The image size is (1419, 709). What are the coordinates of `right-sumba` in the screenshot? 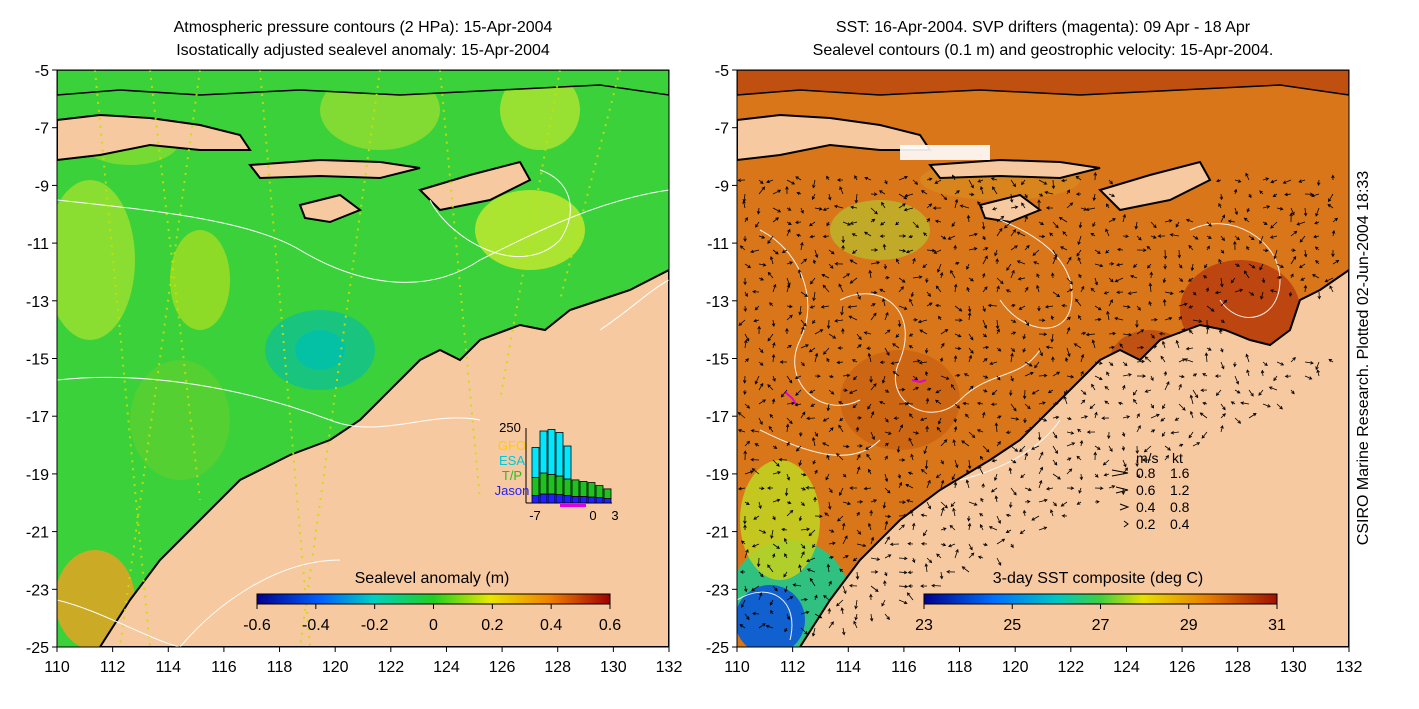 It's located at (1010, 208).